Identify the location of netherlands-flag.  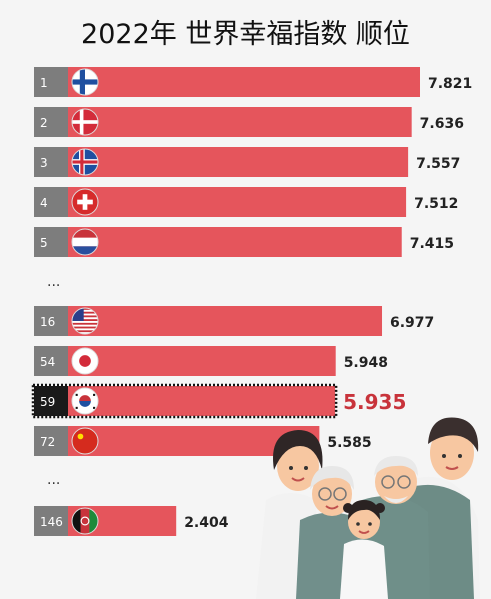
(85, 242).